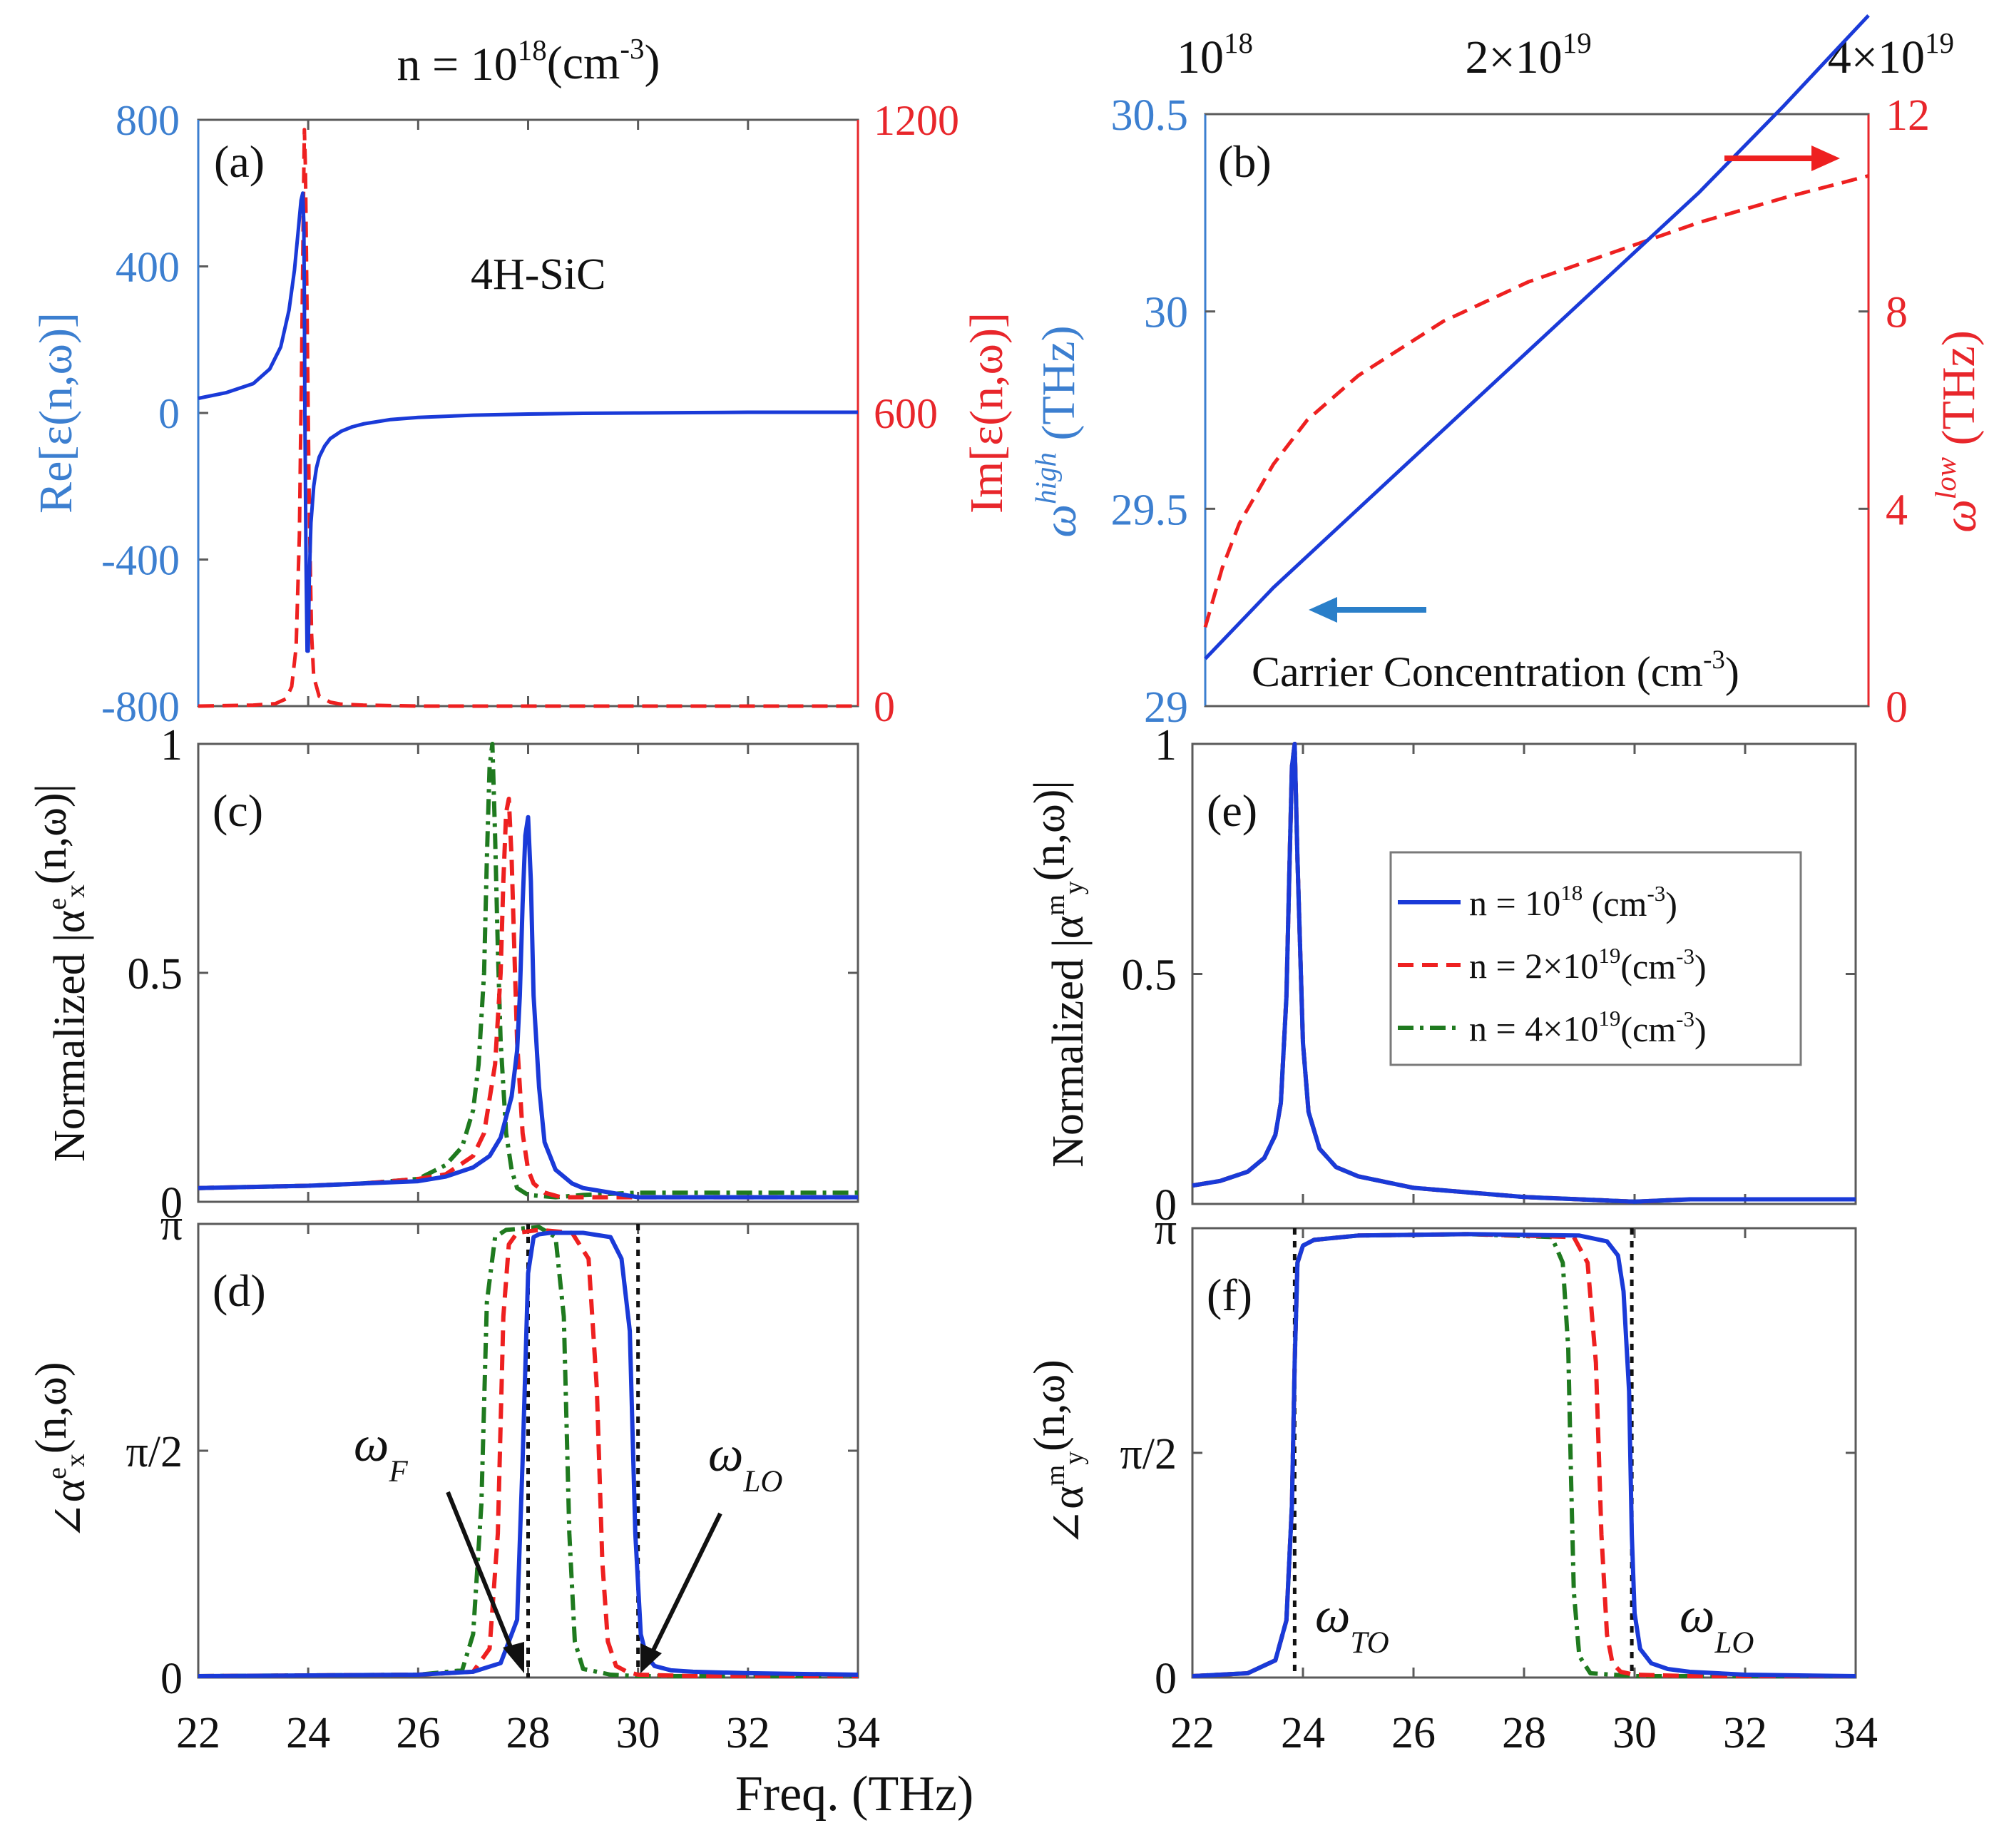 The image size is (2004, 1848). Describe the element at coordinates (1877, 57) in the screenshot. I see `text-part: 4×10` at that location.